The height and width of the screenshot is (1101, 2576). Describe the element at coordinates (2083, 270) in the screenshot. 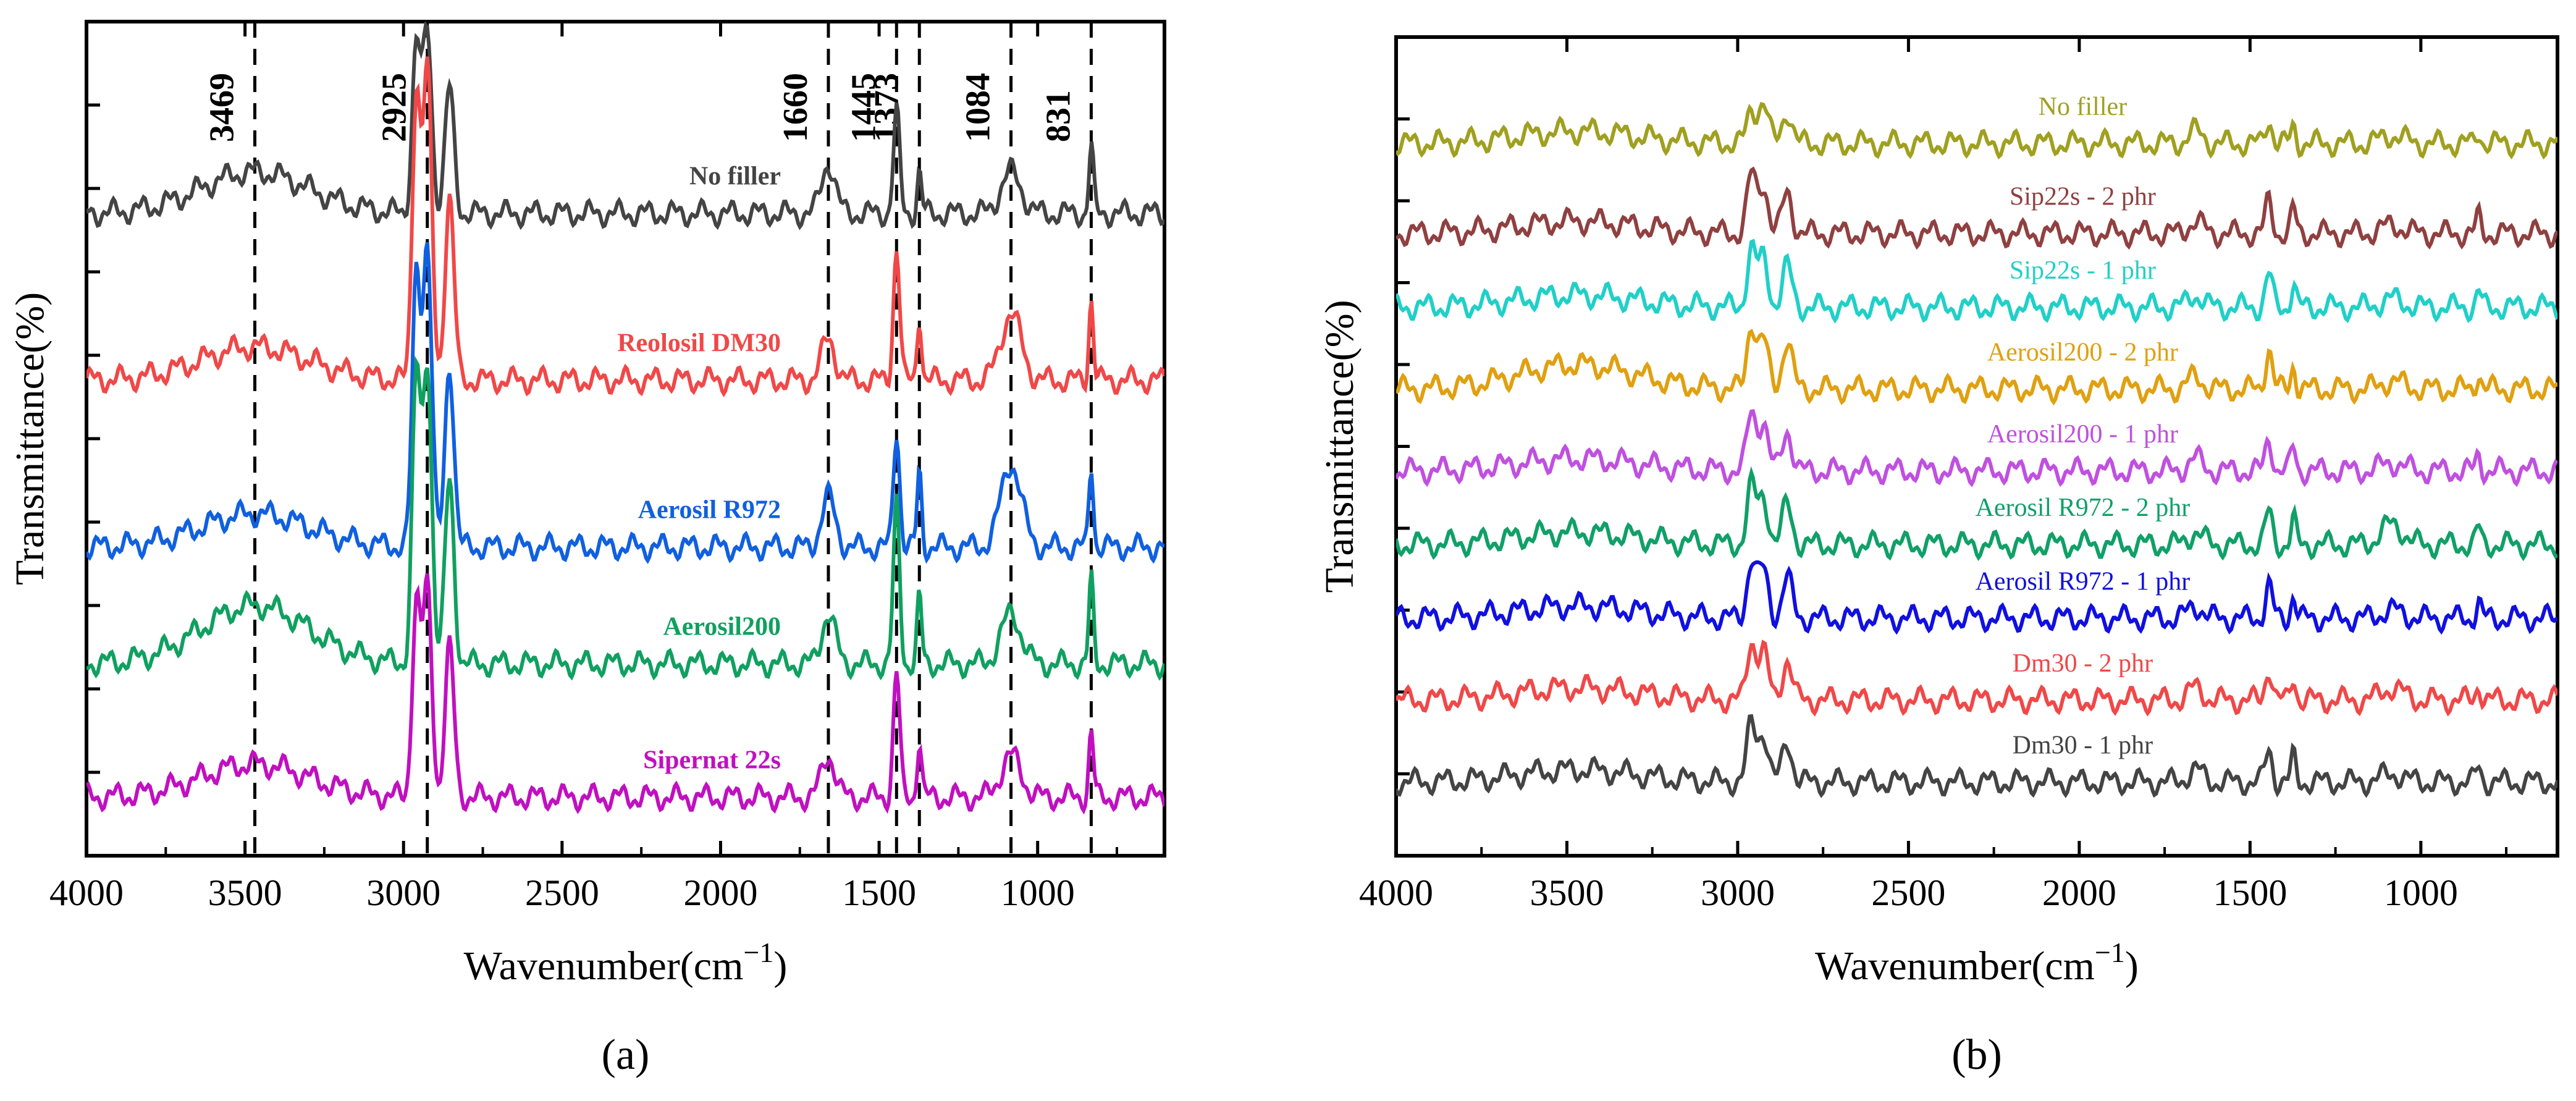

I see `series-label-sip22s-1-phr: Sip22s - 1 phr` at that location.